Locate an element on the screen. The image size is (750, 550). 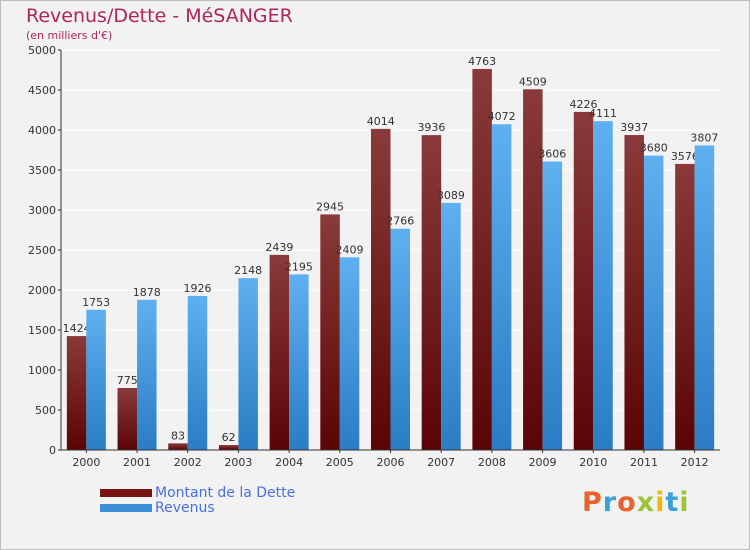
x-tick-label: 2002 is located at coordinates (188, 462).